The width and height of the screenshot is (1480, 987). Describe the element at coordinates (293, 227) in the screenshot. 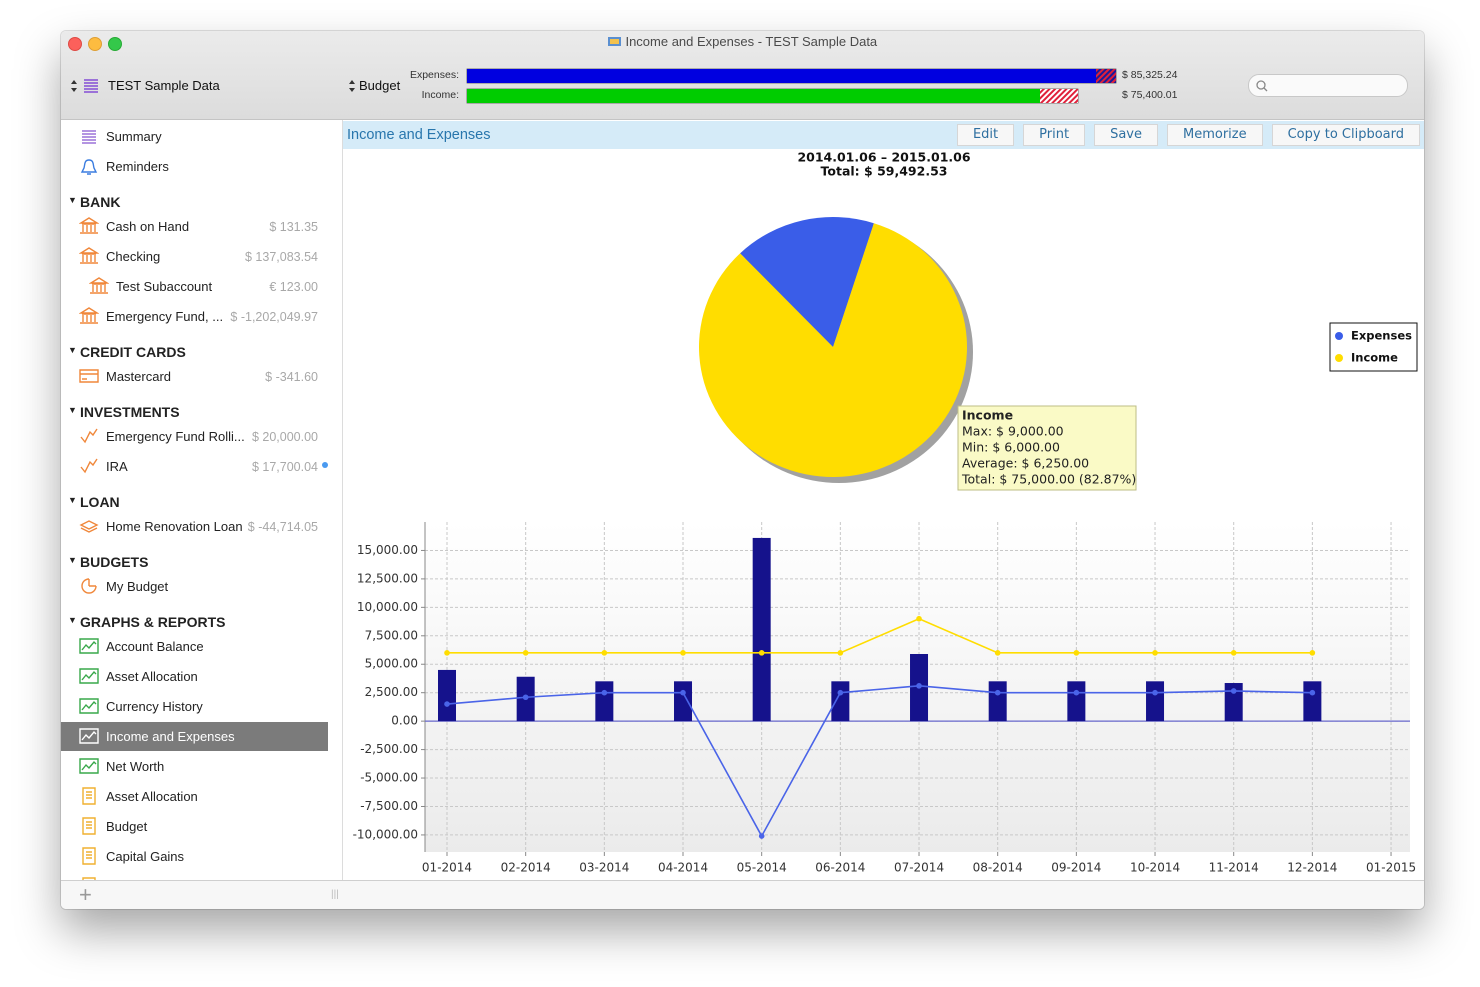

I see `item-amount: $ 131.35` at that location.